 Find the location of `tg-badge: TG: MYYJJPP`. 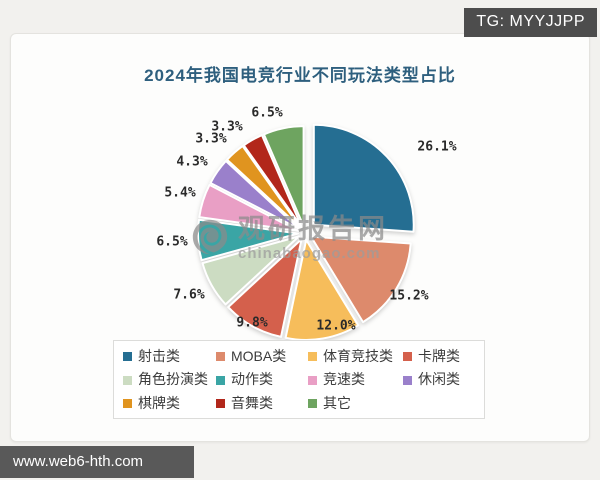

tg-badge: TG: MYYJJPP is located at coordinates (530, 22).